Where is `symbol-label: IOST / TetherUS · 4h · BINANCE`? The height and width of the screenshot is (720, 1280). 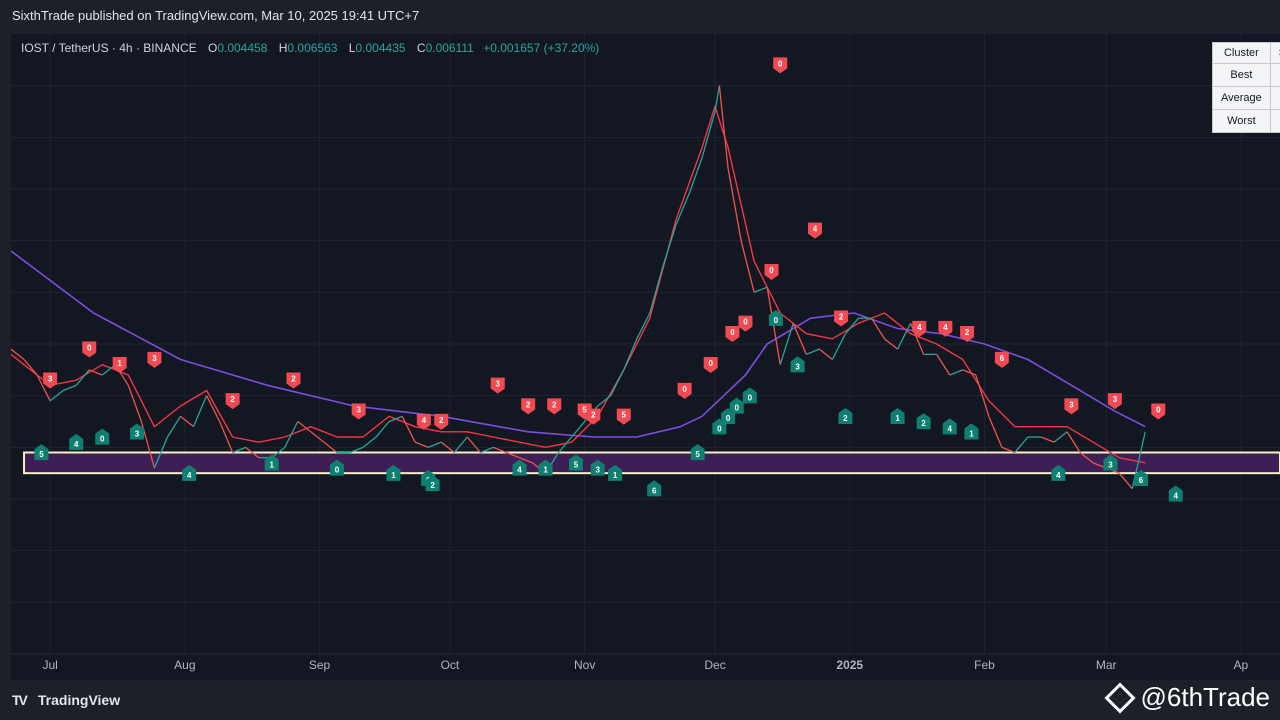 symbol-label: IOST / TetherUS · 4h · BINANCE is located at coordinates (109, 48).